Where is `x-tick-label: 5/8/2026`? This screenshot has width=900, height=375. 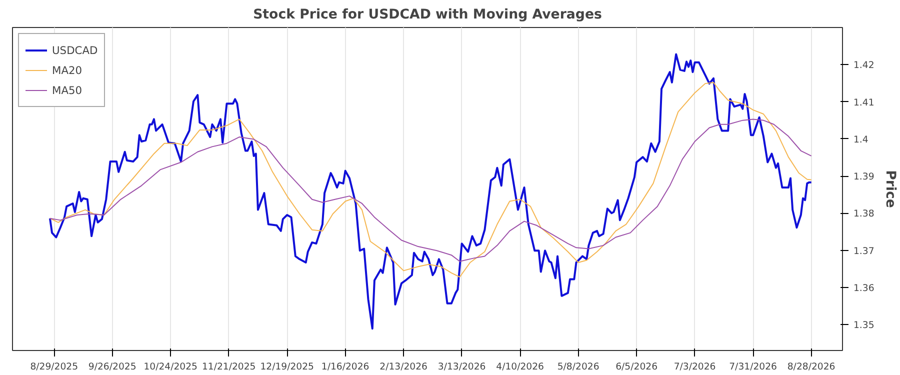 x-tick-label: 5/8/2026 is located at coordinates (578, 367).